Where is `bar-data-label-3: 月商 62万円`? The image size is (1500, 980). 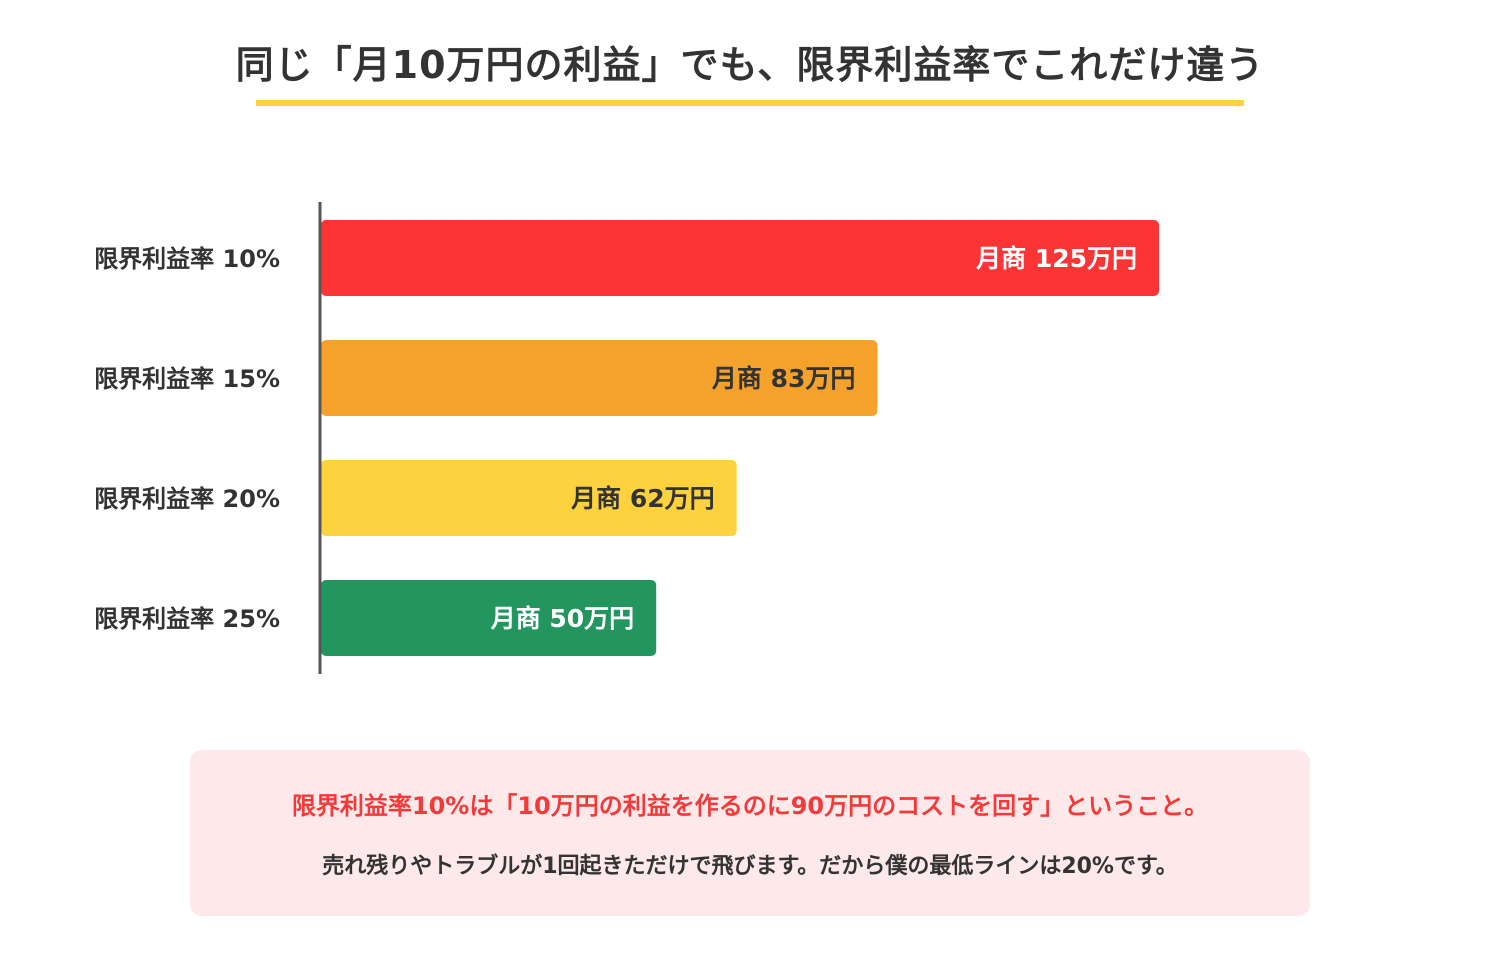 bar-data-label-3: 月商 62万円 is located at coordinates (642, 498).